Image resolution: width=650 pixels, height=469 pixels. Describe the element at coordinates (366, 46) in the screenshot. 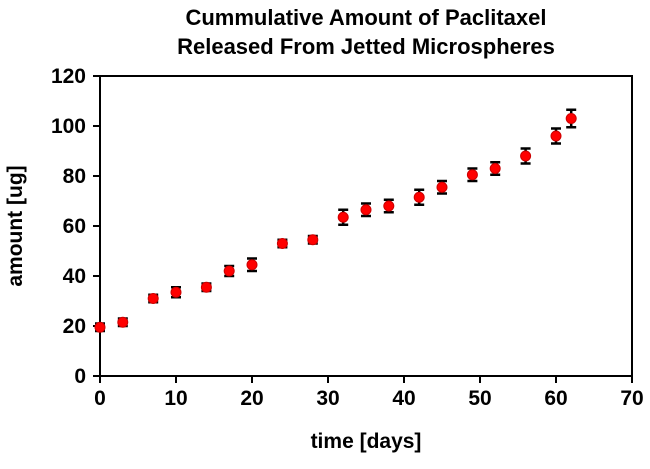

I see `chart-title-line2: Released From Jetted Microspheres` at that location.